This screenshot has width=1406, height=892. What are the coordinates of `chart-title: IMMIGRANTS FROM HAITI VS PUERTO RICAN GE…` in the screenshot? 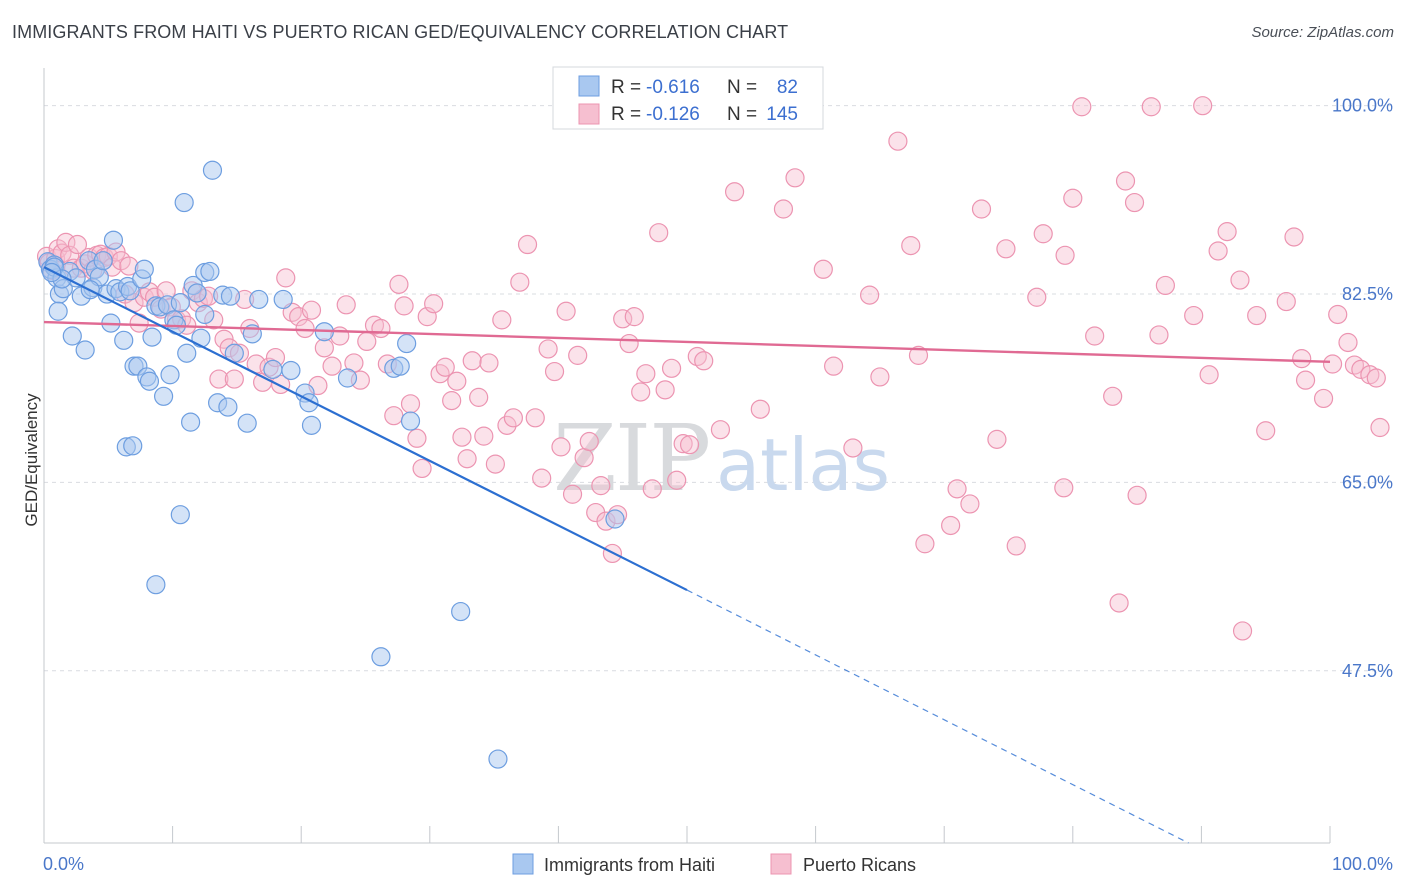 It's located at (400, 32).